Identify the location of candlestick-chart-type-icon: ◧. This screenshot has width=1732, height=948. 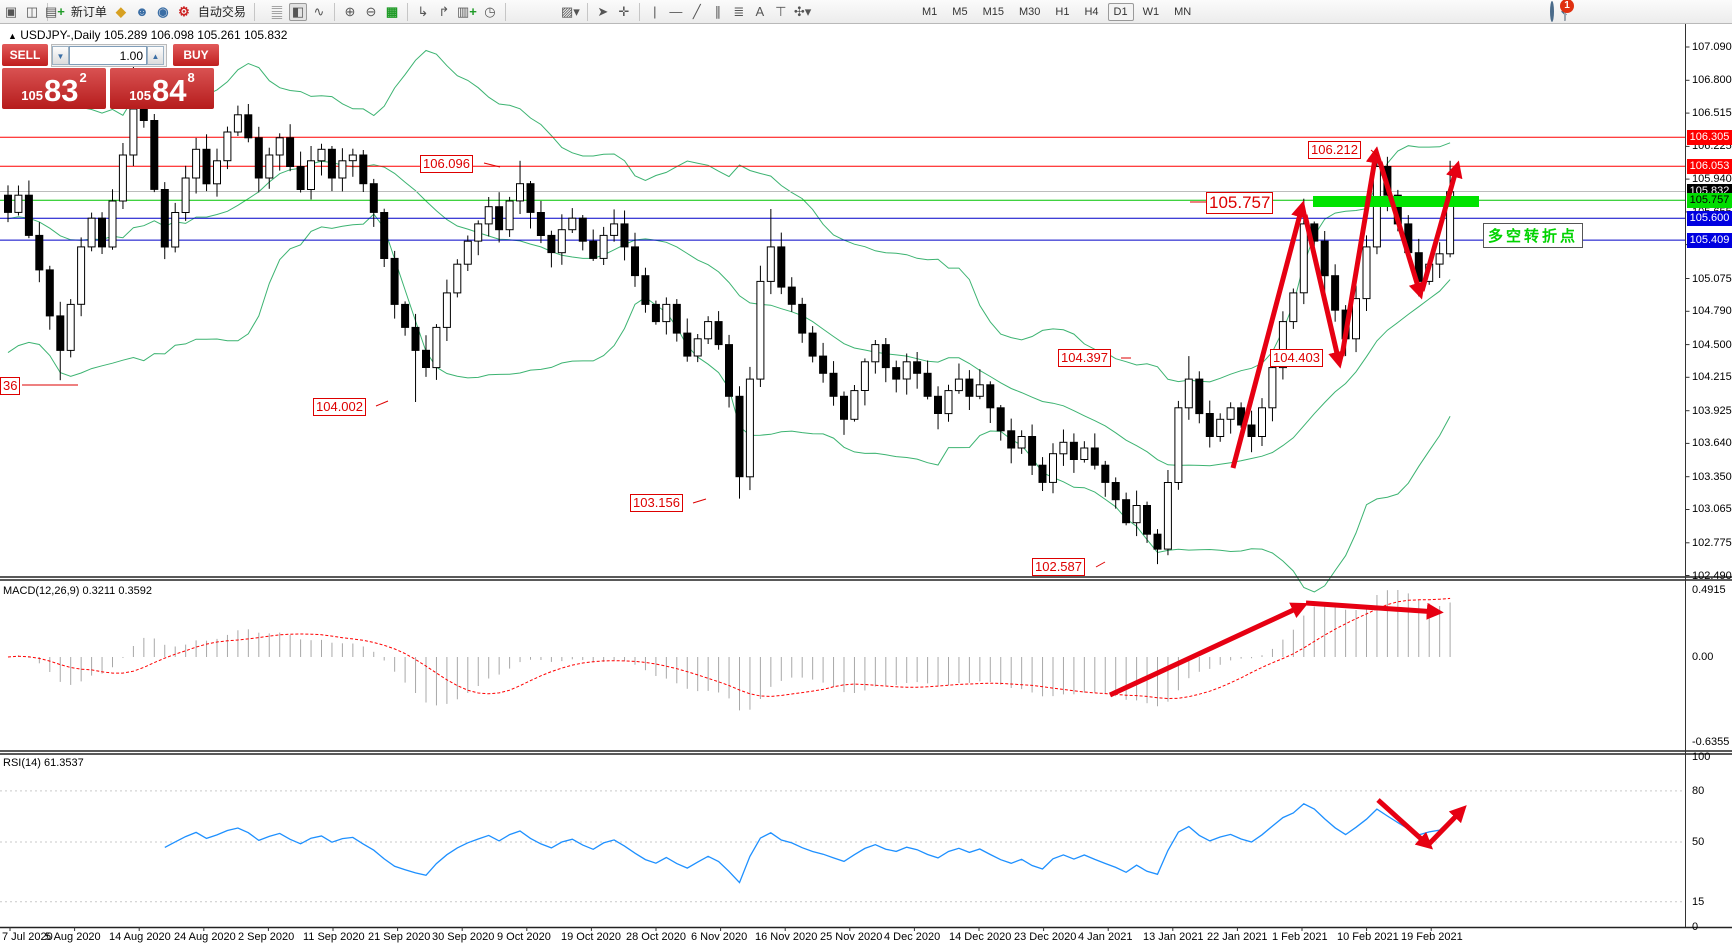
(298, 11).